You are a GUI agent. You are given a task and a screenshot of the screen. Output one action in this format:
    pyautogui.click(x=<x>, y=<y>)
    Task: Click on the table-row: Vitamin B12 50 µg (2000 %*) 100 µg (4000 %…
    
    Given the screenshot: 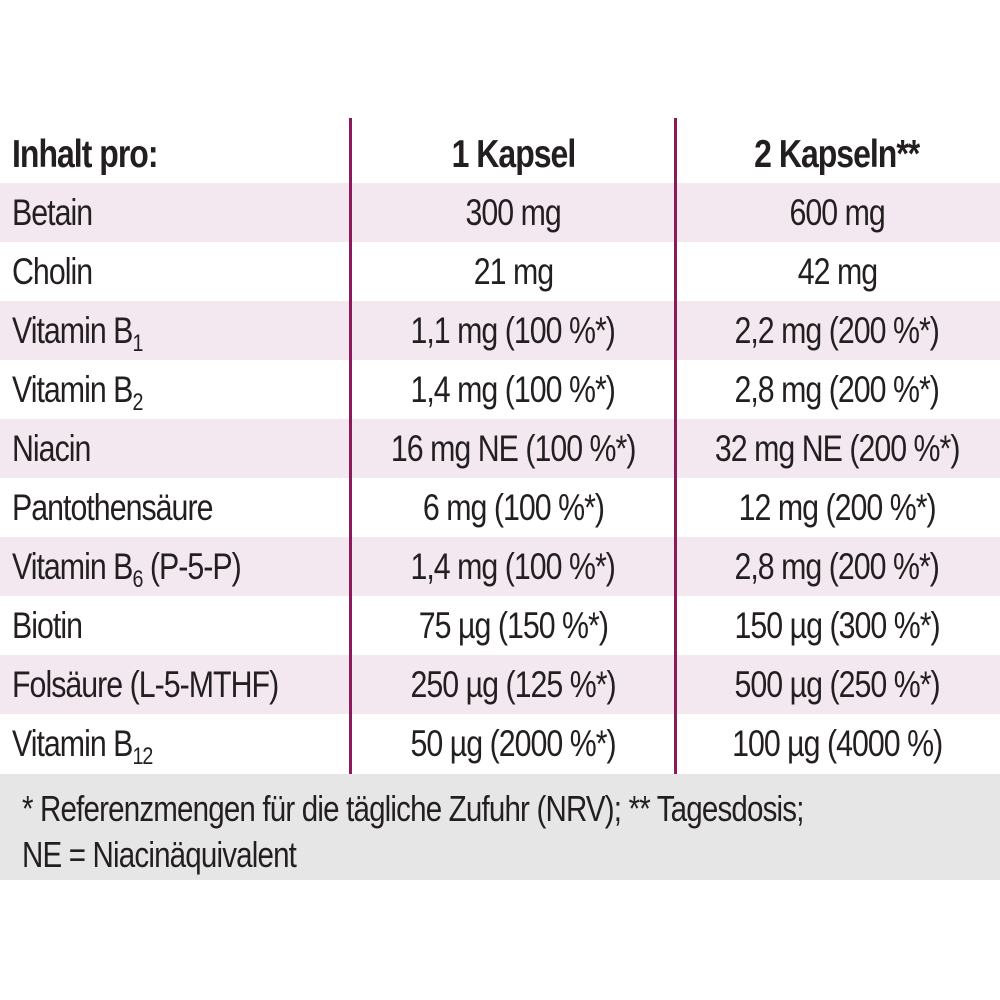 What is the action you would take?
    pyautogui.click(x=500, y=743)
    